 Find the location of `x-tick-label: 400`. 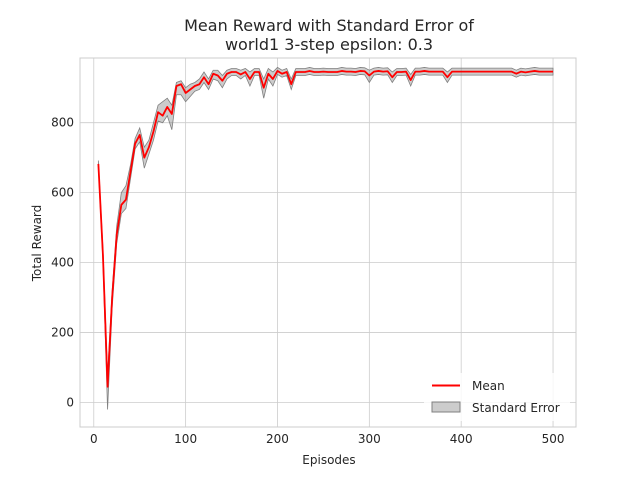

x-tick-label: 400 is located at coordinates (461, 439).